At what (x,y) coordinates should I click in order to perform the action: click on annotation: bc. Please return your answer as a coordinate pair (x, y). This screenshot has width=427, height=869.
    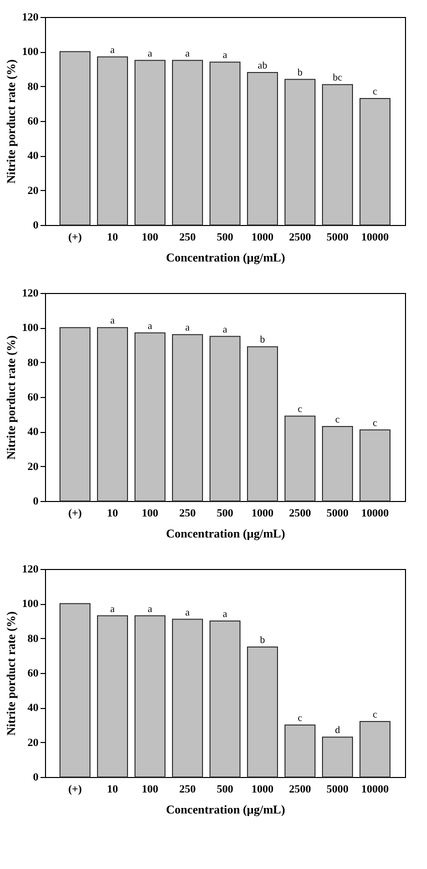
    Looking at the image, I should click on (337, 78).